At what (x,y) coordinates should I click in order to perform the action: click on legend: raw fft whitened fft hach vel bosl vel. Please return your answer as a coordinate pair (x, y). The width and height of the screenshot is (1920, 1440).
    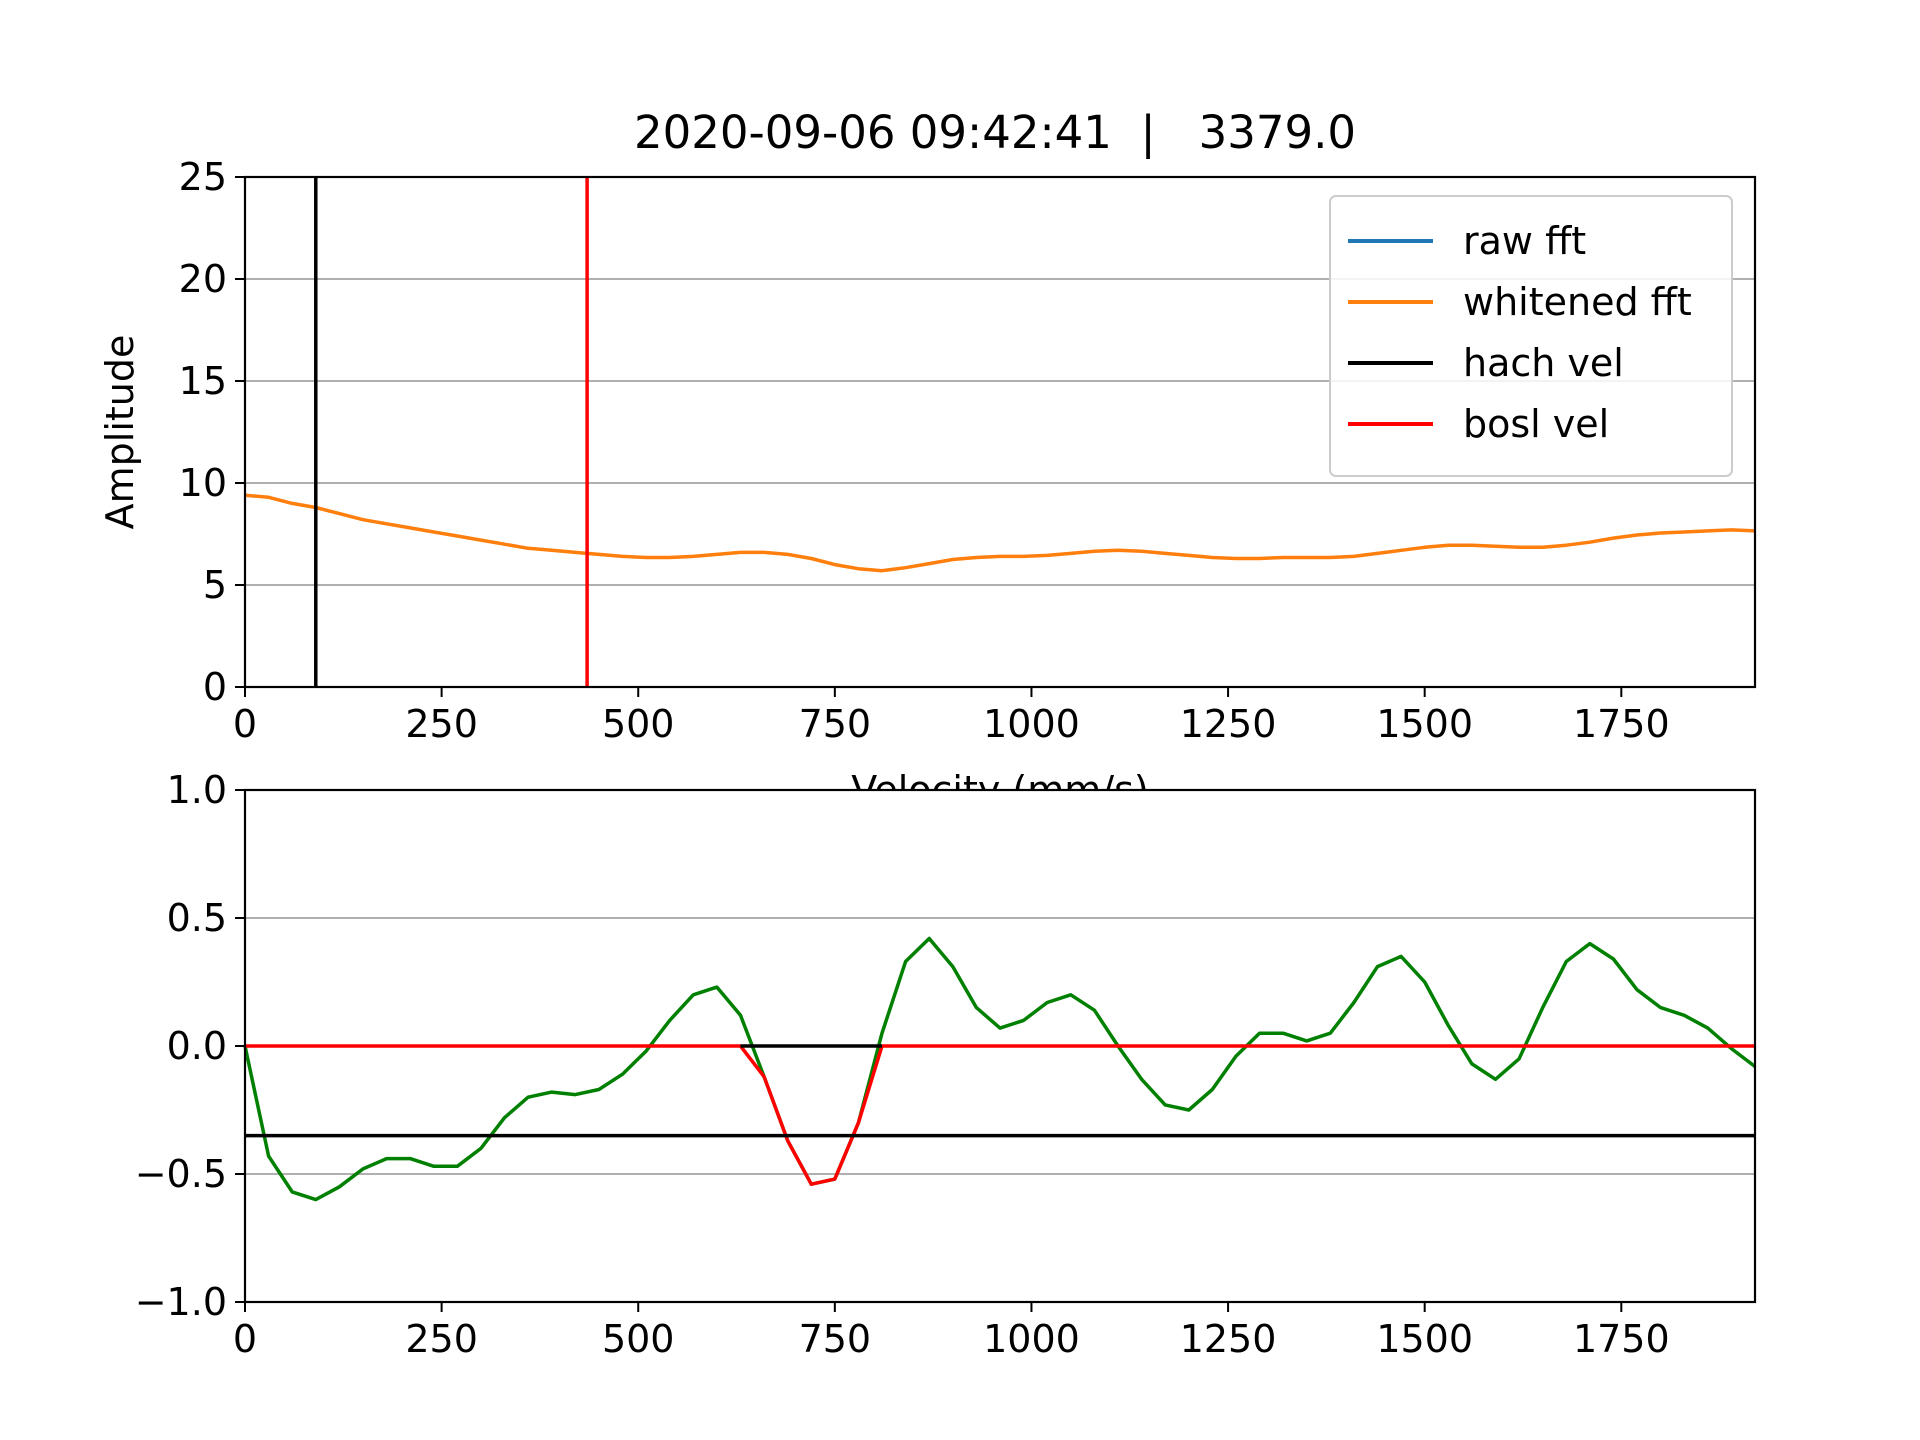
    Looking at the image, I should click on (1531, 336).